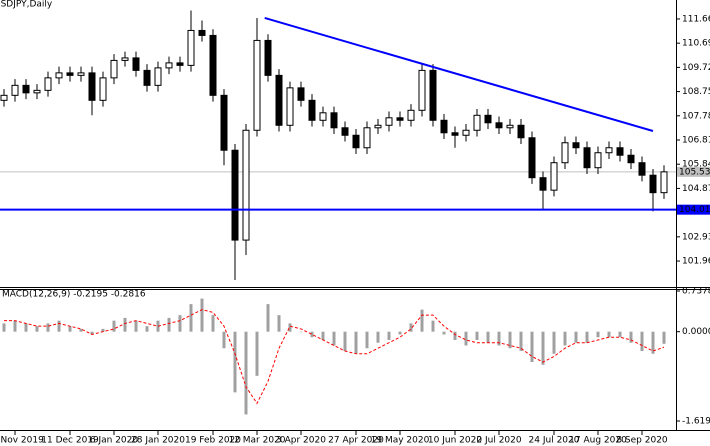  What do you see at coordinates (74, 295) in the screenshot?
I see `indicator-label: MACD(12,26,9) -0.2195 -0.2816` at bounding box center [74, 295].